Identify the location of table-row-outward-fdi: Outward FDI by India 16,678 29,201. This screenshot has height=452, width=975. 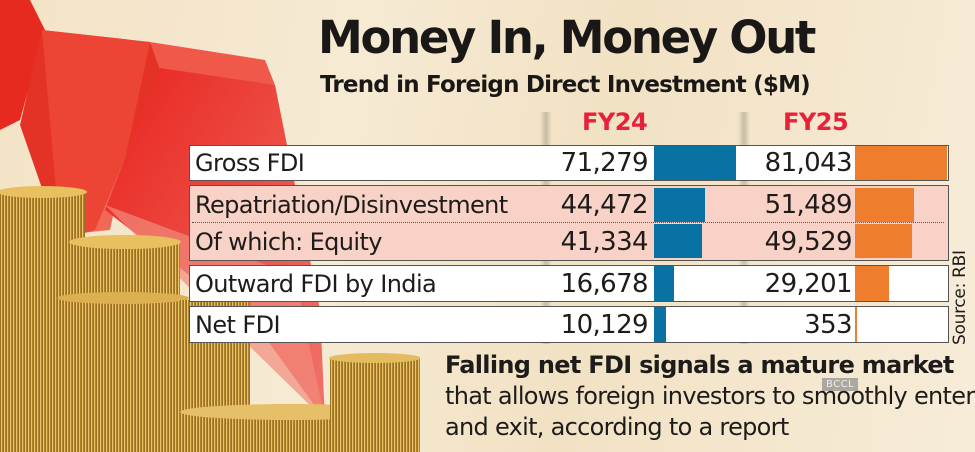
(569, 283).